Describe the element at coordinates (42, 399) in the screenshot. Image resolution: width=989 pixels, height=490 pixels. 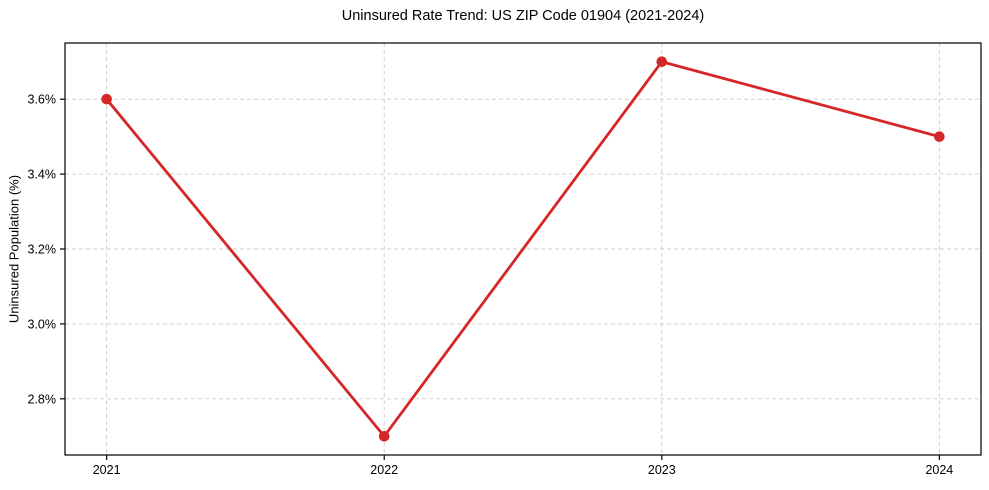
I see `y-tick-label: 2.8%` at that location.